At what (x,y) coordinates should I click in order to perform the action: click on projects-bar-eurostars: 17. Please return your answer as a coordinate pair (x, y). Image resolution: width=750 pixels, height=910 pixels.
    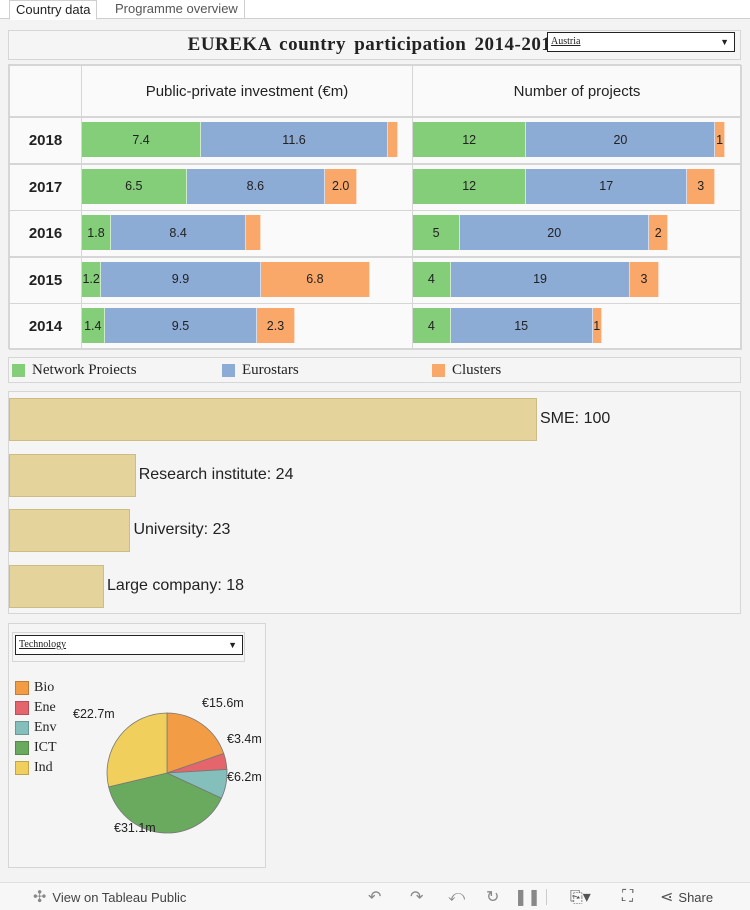
    Looking at the image, I should click on (607, 186).